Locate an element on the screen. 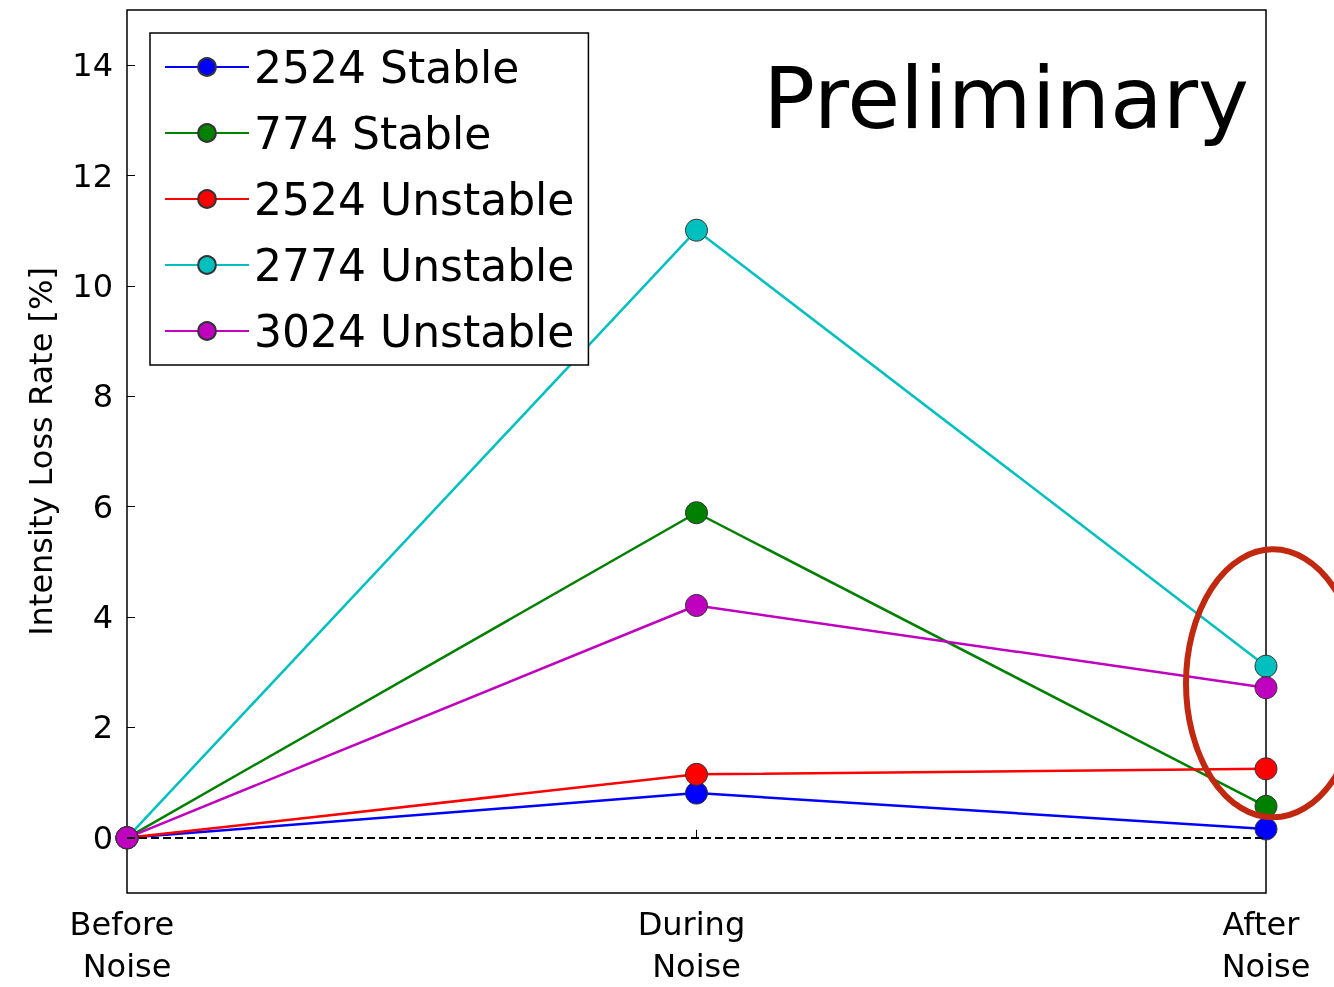 The width and height of the screenshot is (1334, 987). y-tick-label: 0 is located at coordinates (102, 837).